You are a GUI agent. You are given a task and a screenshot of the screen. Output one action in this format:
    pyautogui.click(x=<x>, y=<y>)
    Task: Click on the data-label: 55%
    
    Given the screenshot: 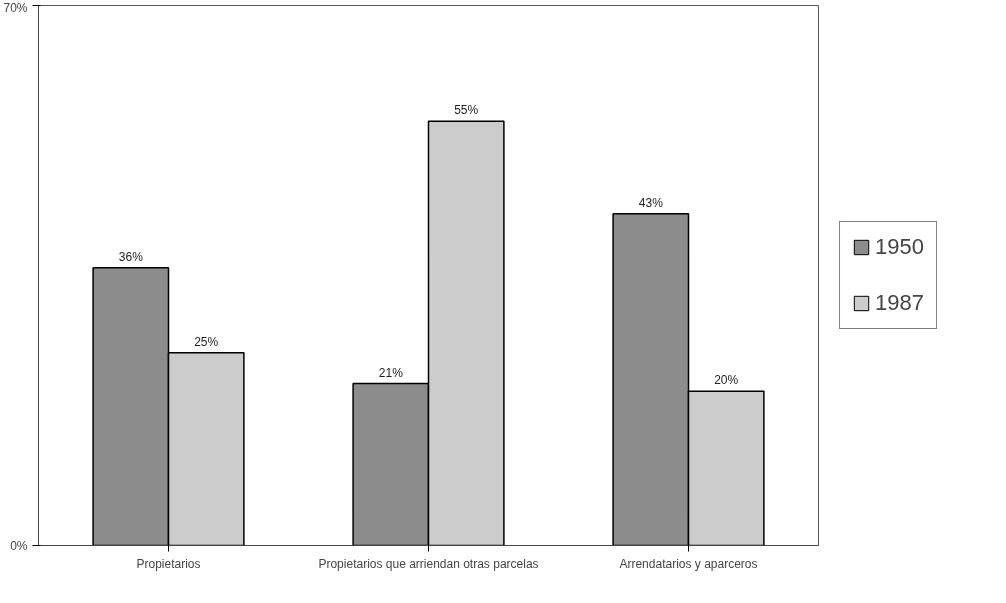 What is the action you would take?
    pyautogui.click(x=466, y=110)
    